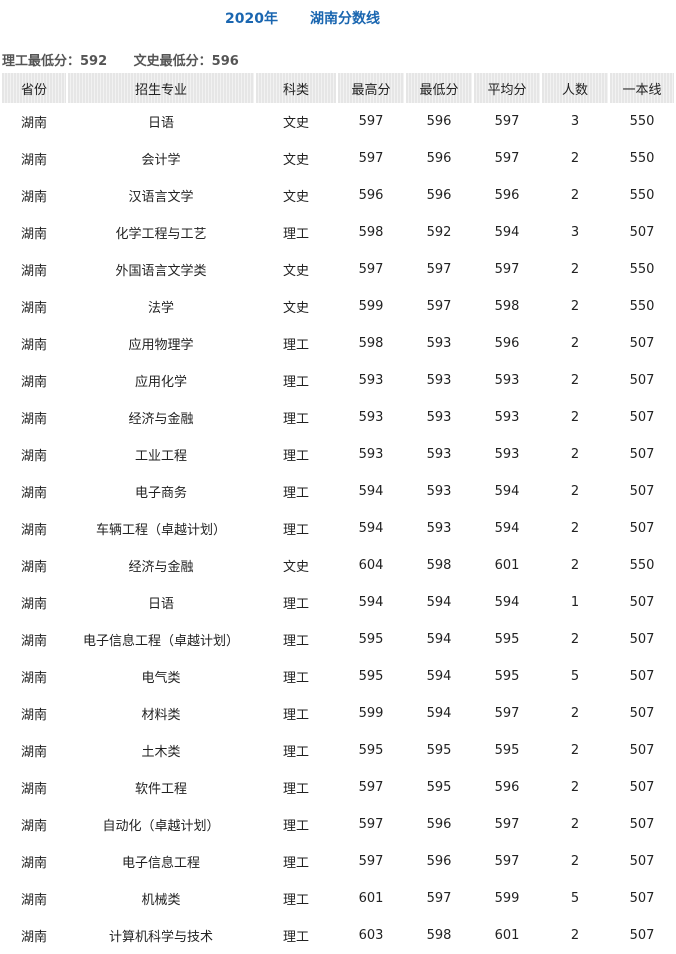 This screenshot has height=954, width=676. What do you see at coordinates (575, 121) in the screenshot?
I see `table-cell: 3` at bounding box center [575, 121].